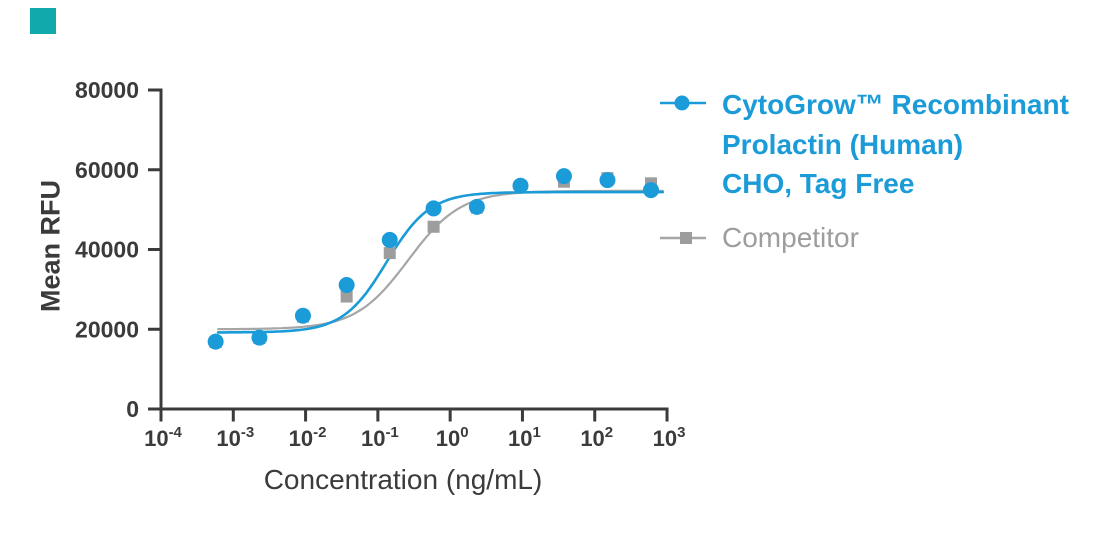 This screenshot has height=534, width=1104. Describe the element at coordinates (176, 432) in the screenshot. I see `x-tick-exponent: -4` at that location.